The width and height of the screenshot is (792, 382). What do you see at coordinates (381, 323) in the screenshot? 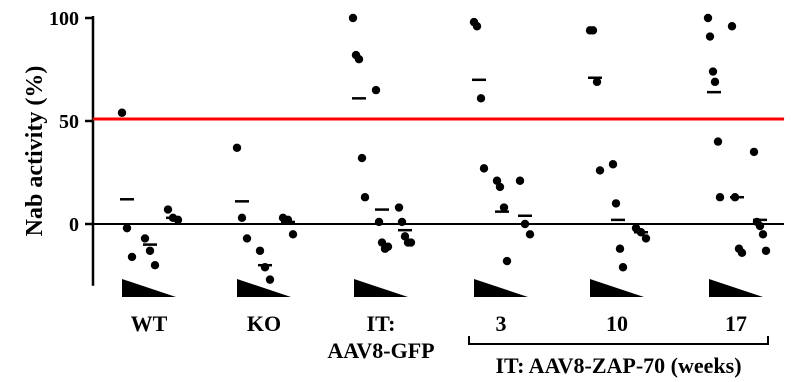
I see `group-label: IT:` at bounding box center [381, 323].